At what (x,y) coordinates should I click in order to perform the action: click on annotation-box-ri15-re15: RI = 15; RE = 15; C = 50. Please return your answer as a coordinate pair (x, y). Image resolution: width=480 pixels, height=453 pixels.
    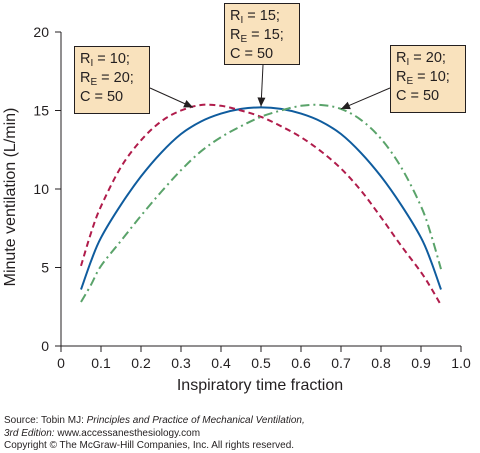
    Looking at the image, I should click on (262, 34).